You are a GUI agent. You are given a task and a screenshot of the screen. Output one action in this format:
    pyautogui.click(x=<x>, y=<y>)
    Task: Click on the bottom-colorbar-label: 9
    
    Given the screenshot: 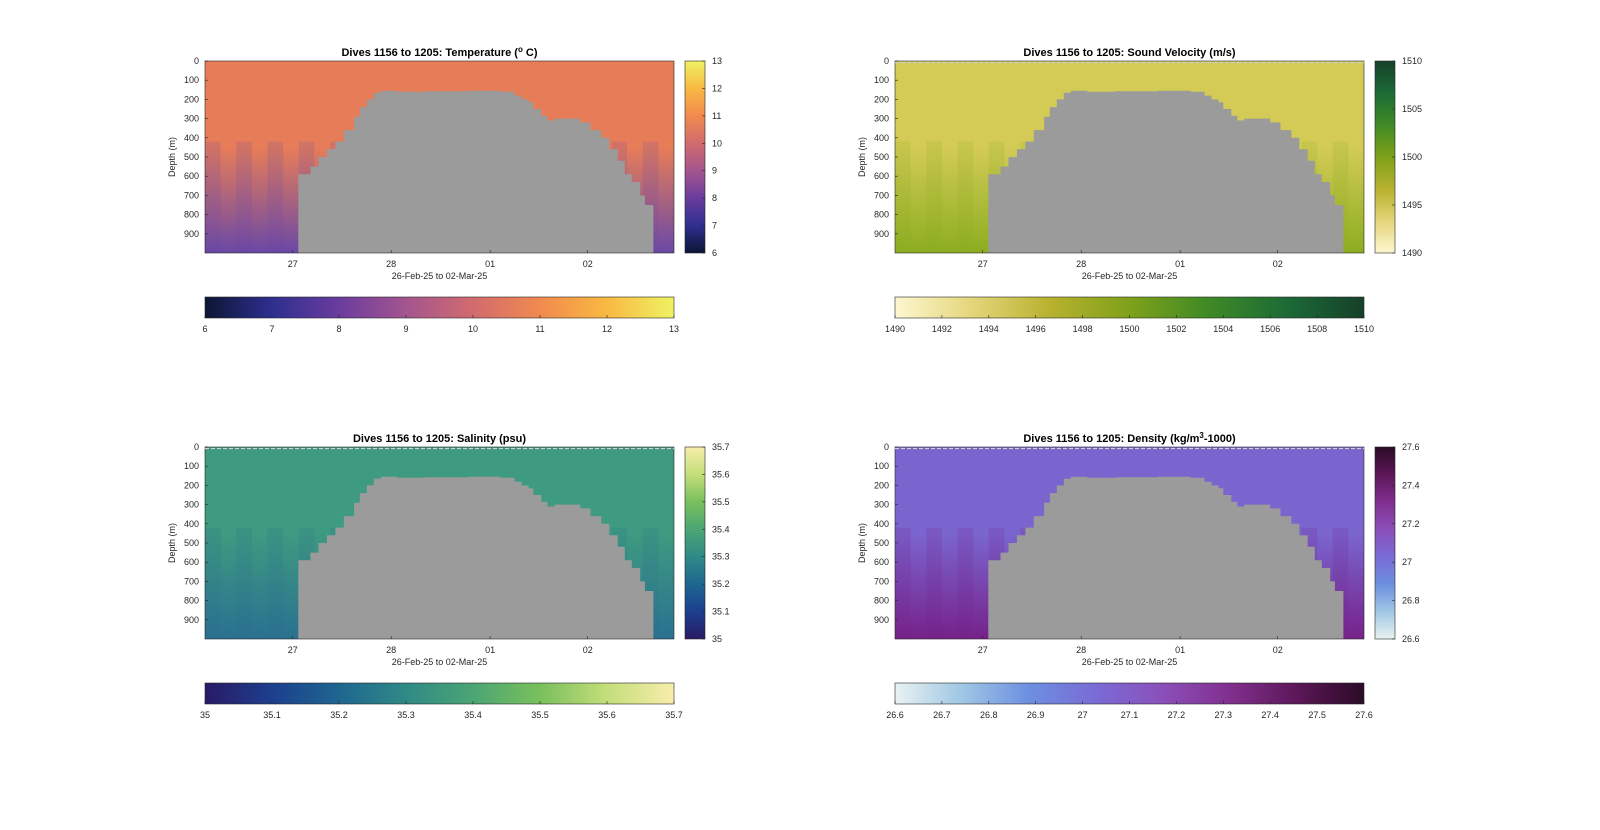 What is the action you would take?
    pyautogui.click(x=405, y=329)
    